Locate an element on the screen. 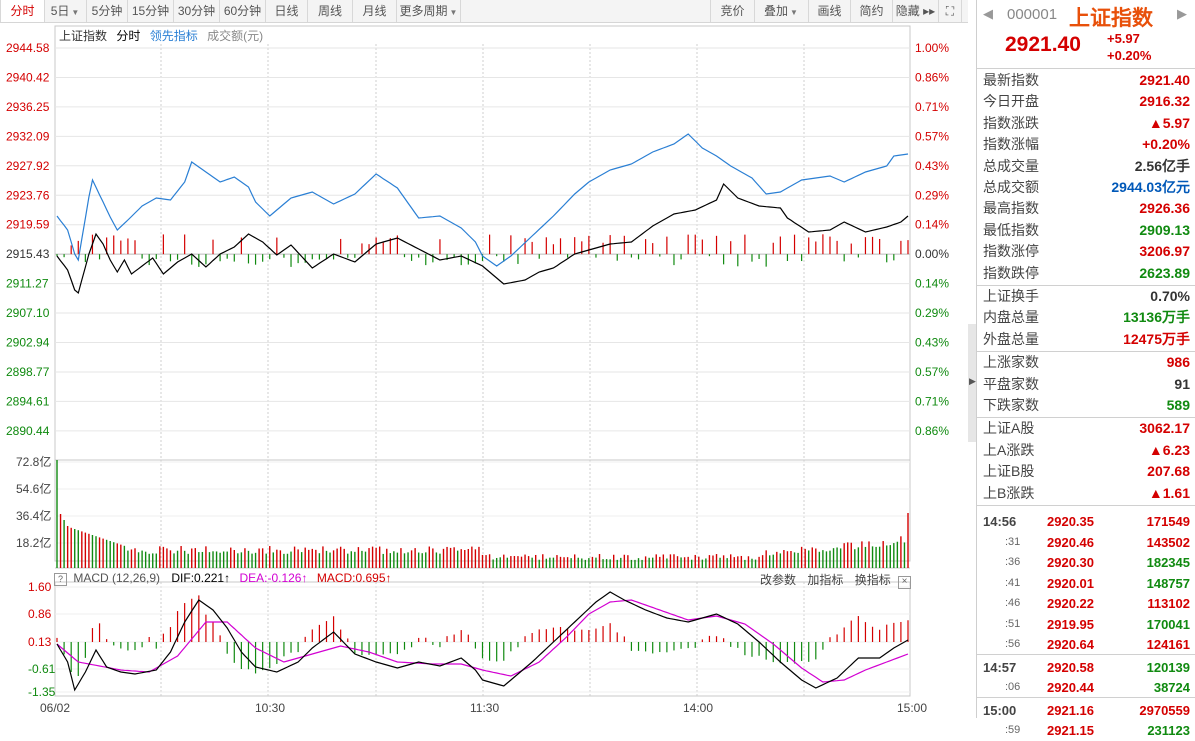 The height and width of the screenshot is (741, 1195). tick-price: 2920.01 is located at coordinates (1070, 583).